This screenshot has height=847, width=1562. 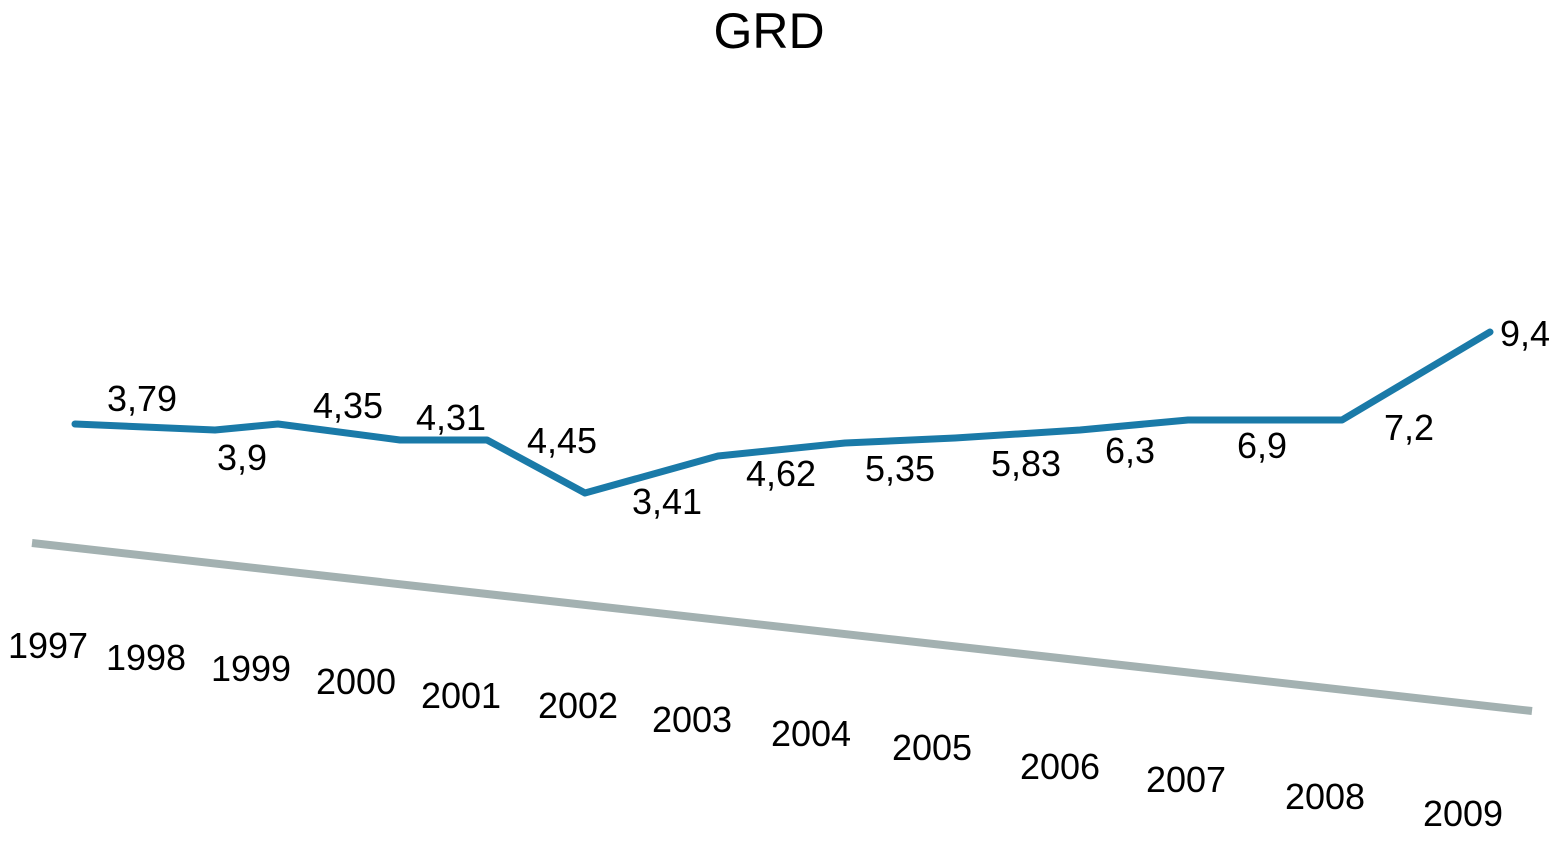 I want to click on data-label-2008: 7,2, so click(x=1409, y=427).